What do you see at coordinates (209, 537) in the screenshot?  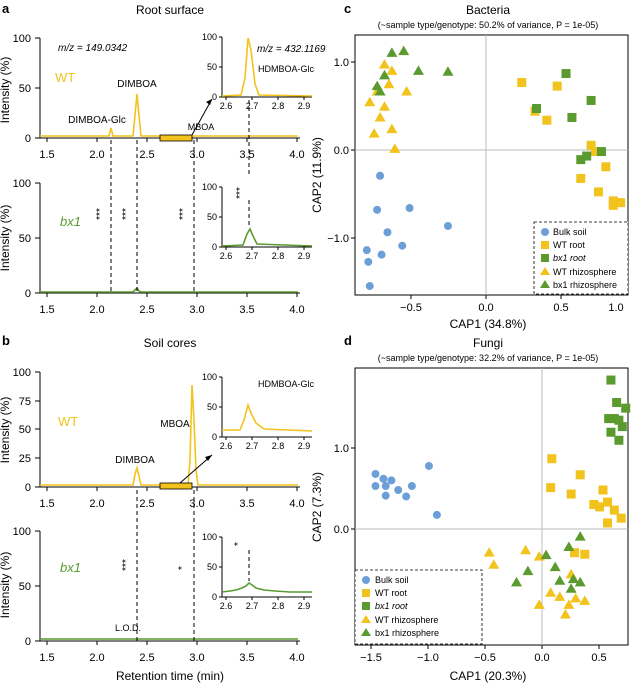 I see `b-bottom-inset-ytick-100: 100` at bounding box center [209, 537].